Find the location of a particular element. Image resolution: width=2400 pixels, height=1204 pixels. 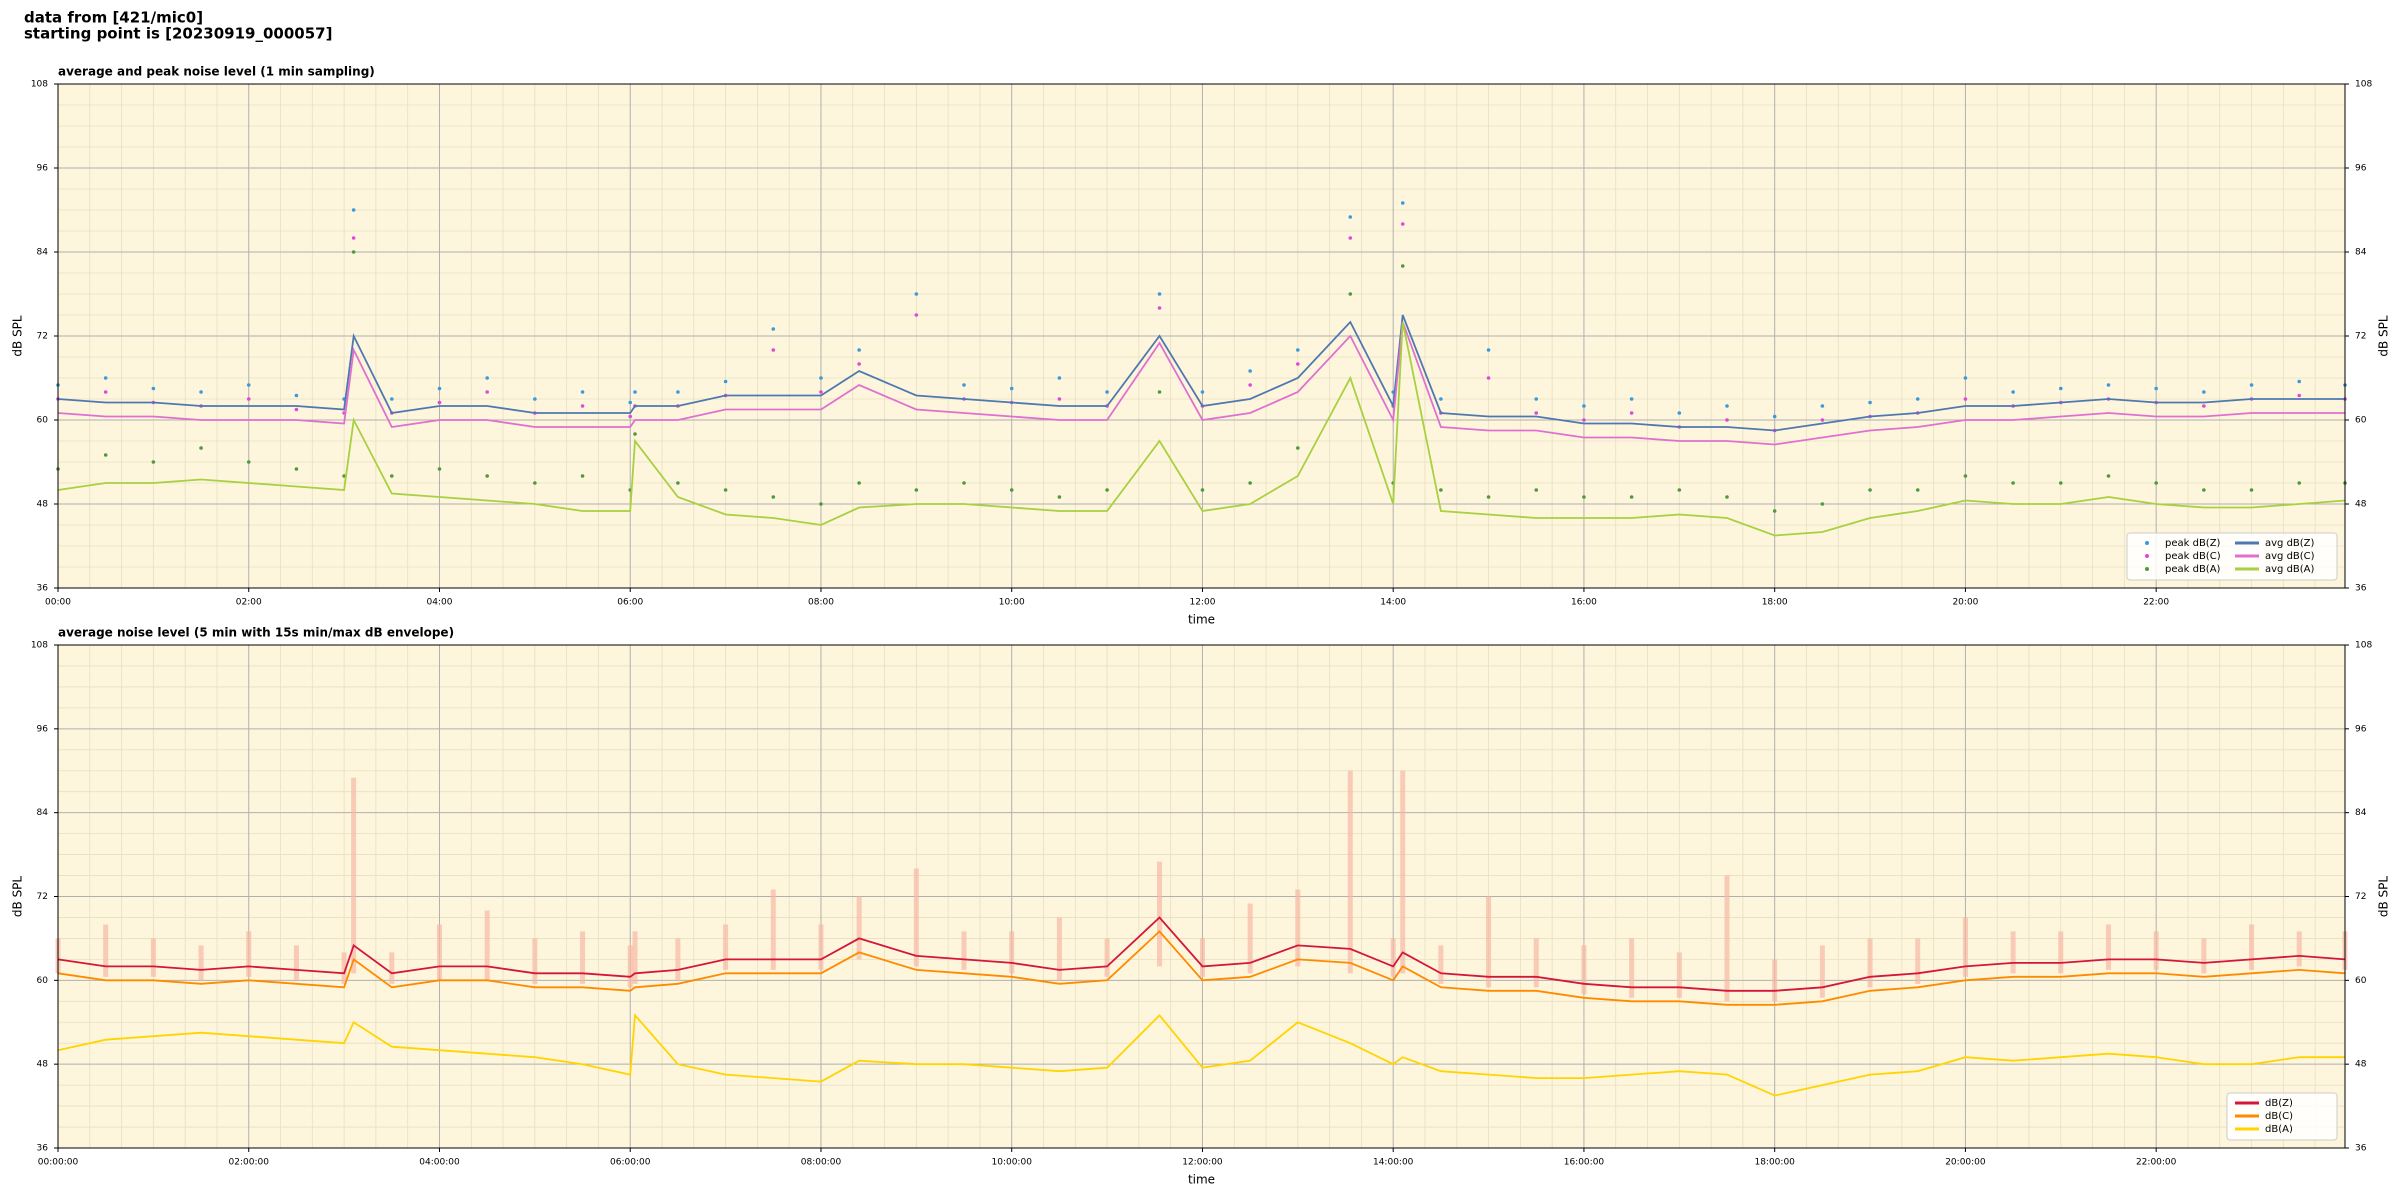

y2-tick-label: 108 is located at coordinates (2363, 646).